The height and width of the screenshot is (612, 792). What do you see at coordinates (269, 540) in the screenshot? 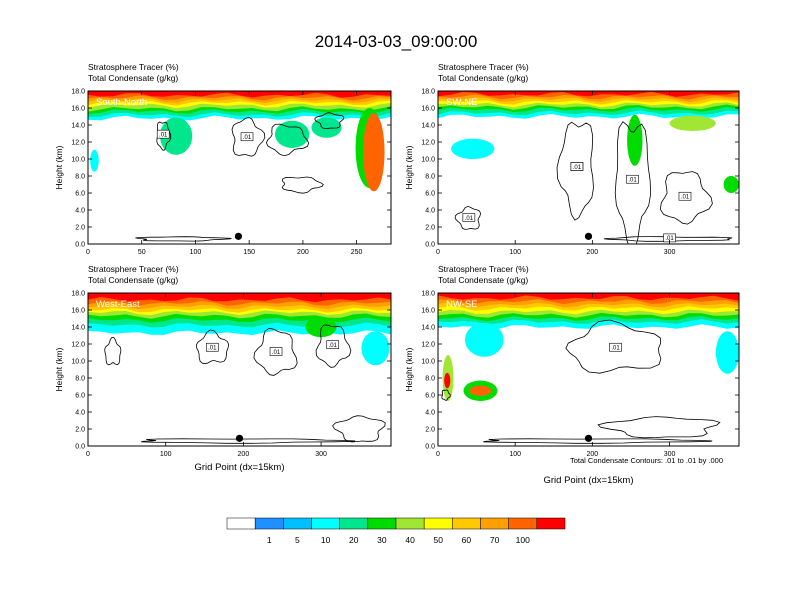
I see `colorbar-label: 1` at bounding box center [269, 540].